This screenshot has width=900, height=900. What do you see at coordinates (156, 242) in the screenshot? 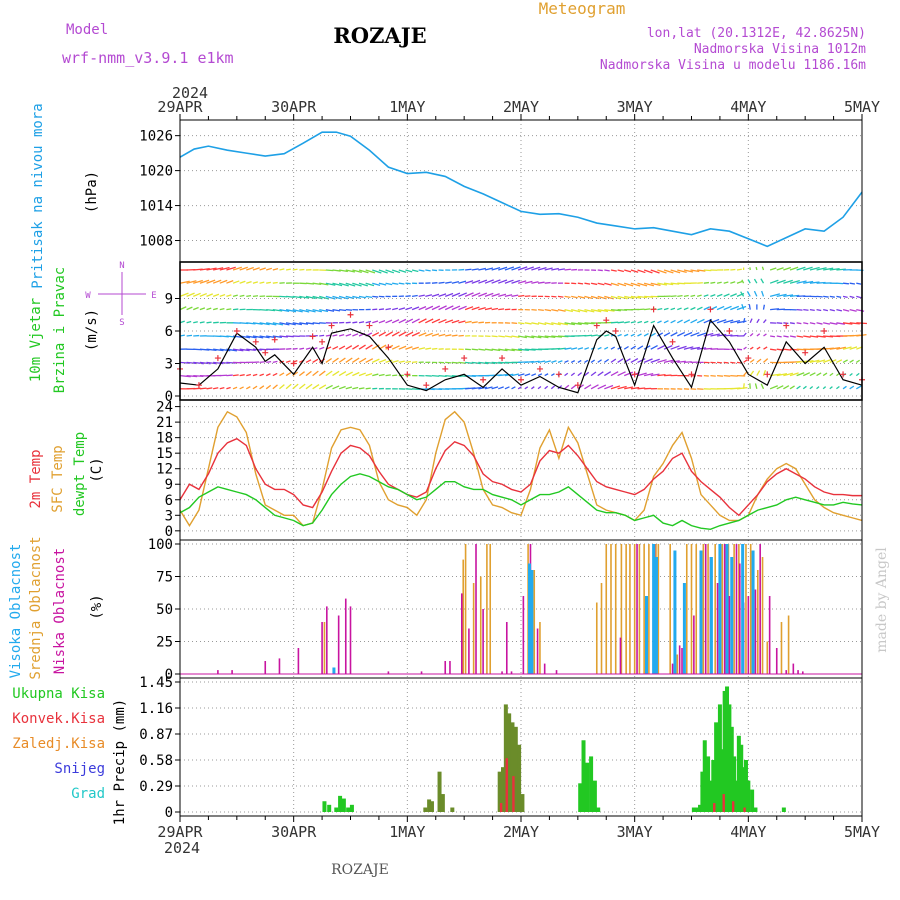
I see `pressure-y-tick-label: 1008` at bounding box center [156, 242].